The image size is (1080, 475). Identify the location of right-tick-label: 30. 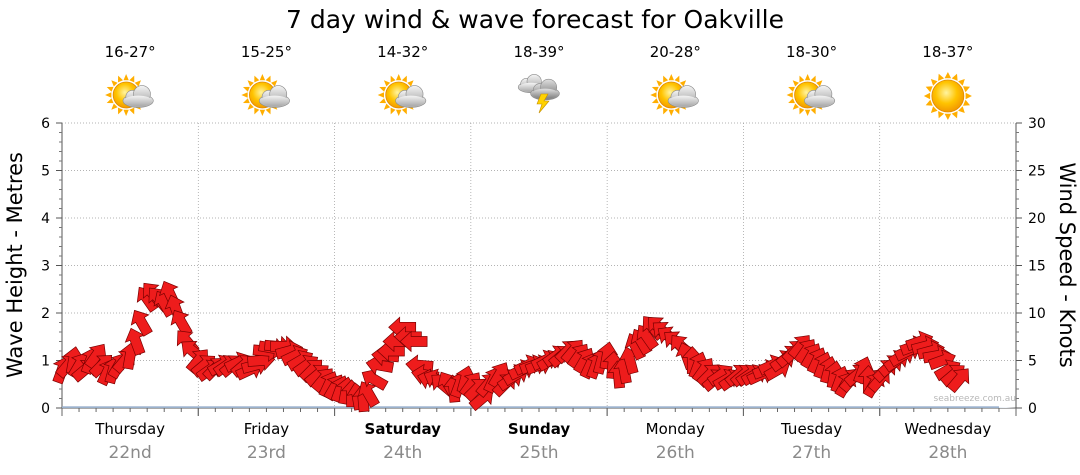
(1037, 124).